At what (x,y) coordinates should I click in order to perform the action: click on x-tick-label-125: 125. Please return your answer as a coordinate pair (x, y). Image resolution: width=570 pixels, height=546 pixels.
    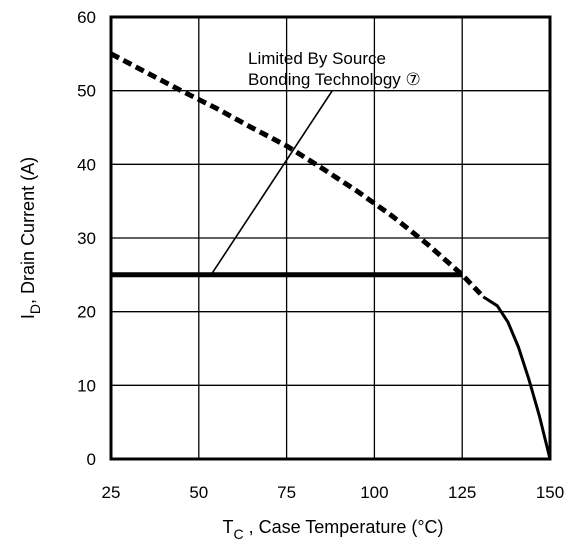
    Looking at the image, I should click on (462, 492).